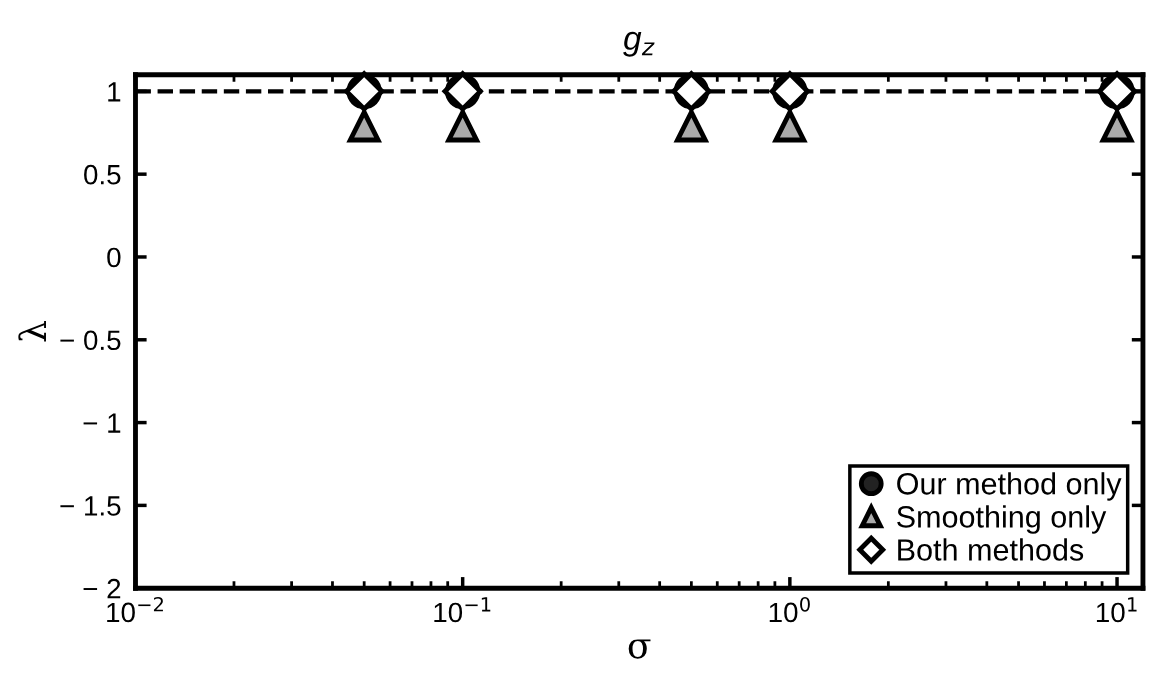 This screenshot has width=1158, height=680. Describe the element at coordinates (114, 92) in the screenshot. I see `y-tick-label: 1` at that location.